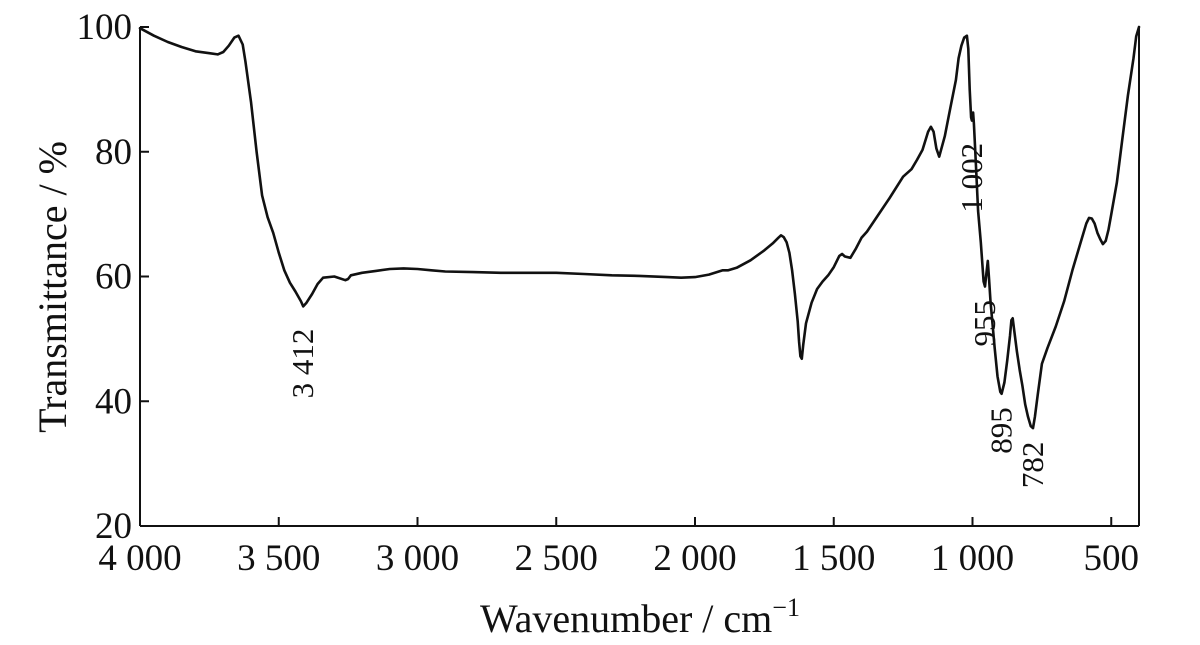 This screenshot has width=1200, height=645. What do you see at coordinates (278, 558) in the screenshot?
I see `x-tick-label: 3 500` at bounding box center [278, 558].